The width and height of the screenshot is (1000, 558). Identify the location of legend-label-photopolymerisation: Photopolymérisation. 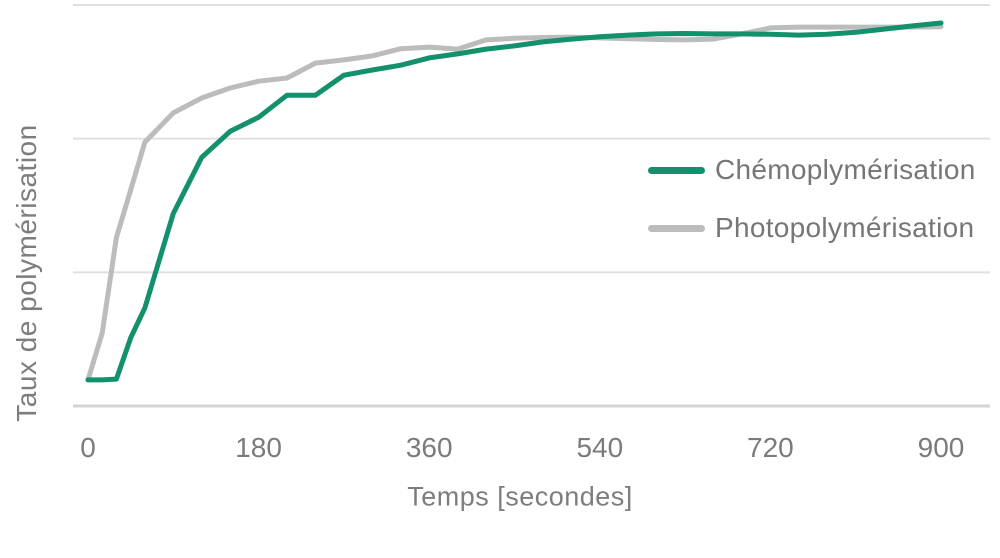
(845, 227).